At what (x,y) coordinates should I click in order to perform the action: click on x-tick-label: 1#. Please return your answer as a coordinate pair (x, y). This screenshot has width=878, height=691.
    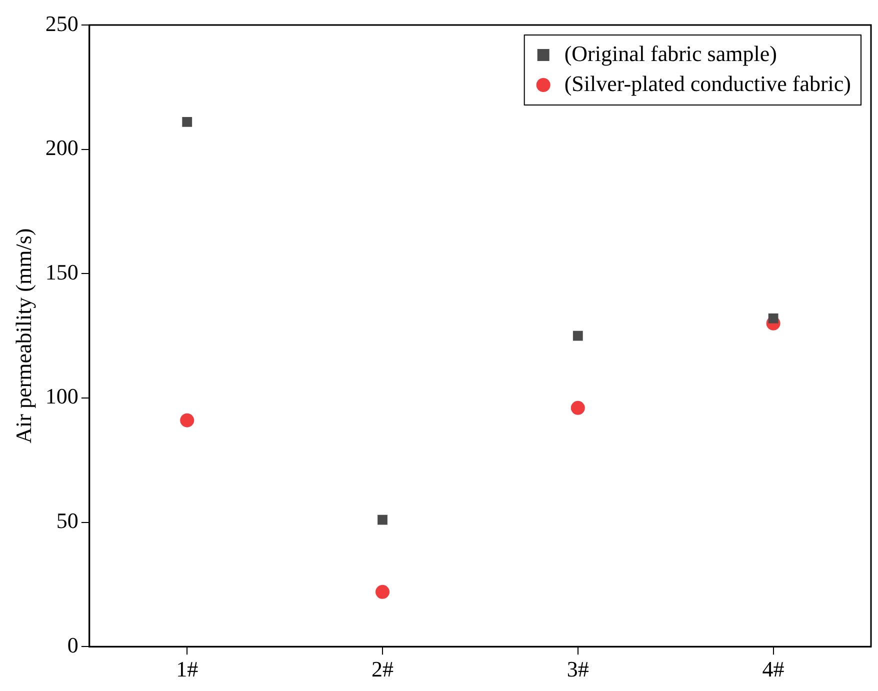
    Looking at the image, I should click on (187, 669).